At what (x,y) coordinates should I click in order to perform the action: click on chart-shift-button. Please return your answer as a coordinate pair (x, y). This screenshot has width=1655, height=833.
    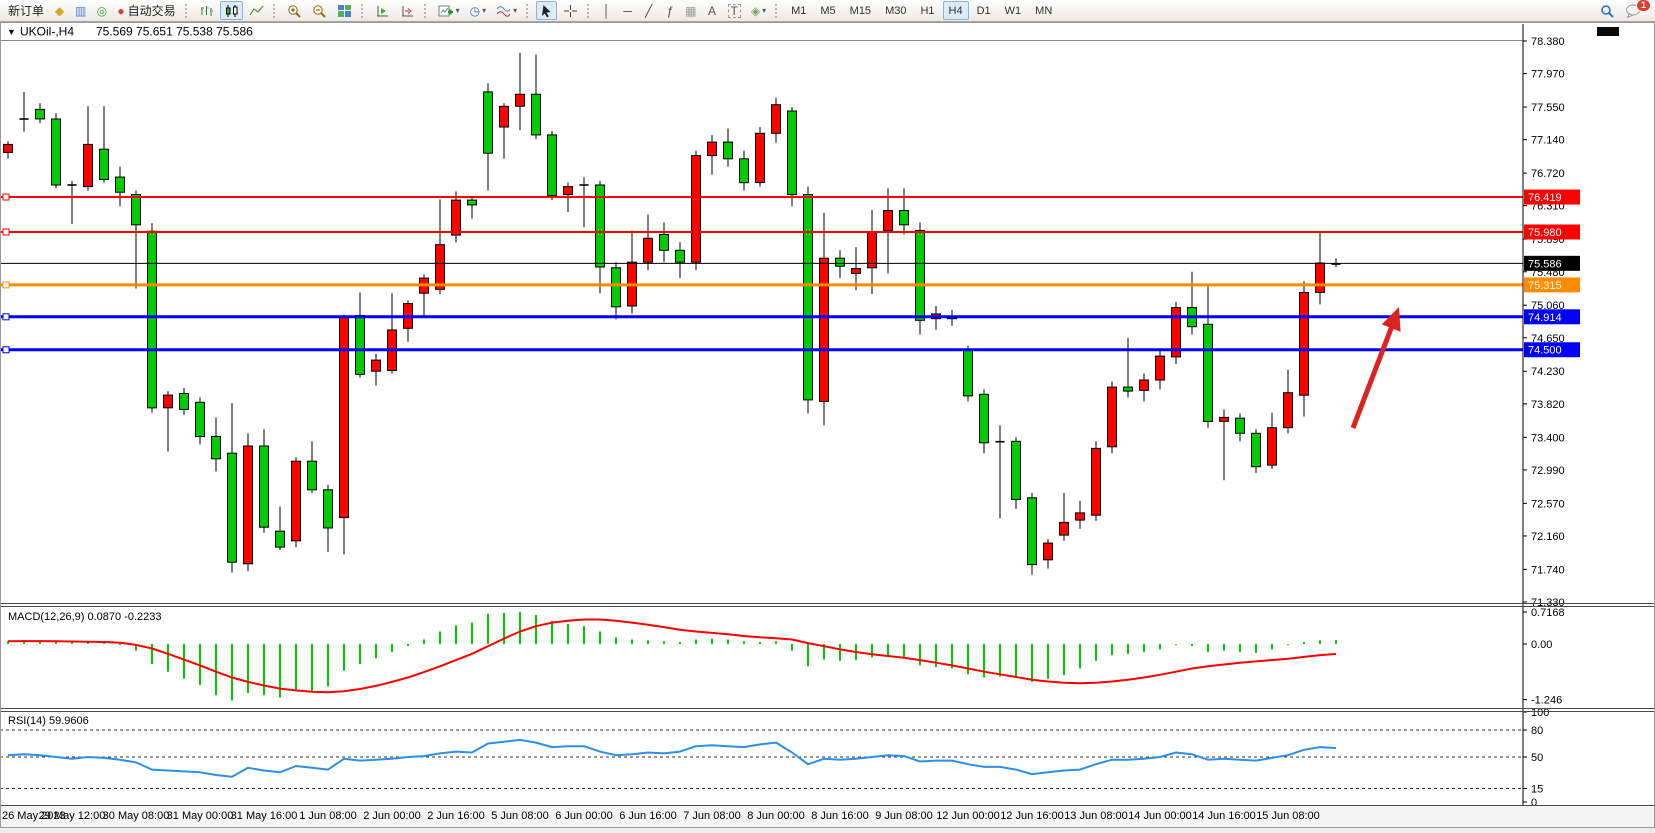
    Looking at the image, I should click on (382, 10).